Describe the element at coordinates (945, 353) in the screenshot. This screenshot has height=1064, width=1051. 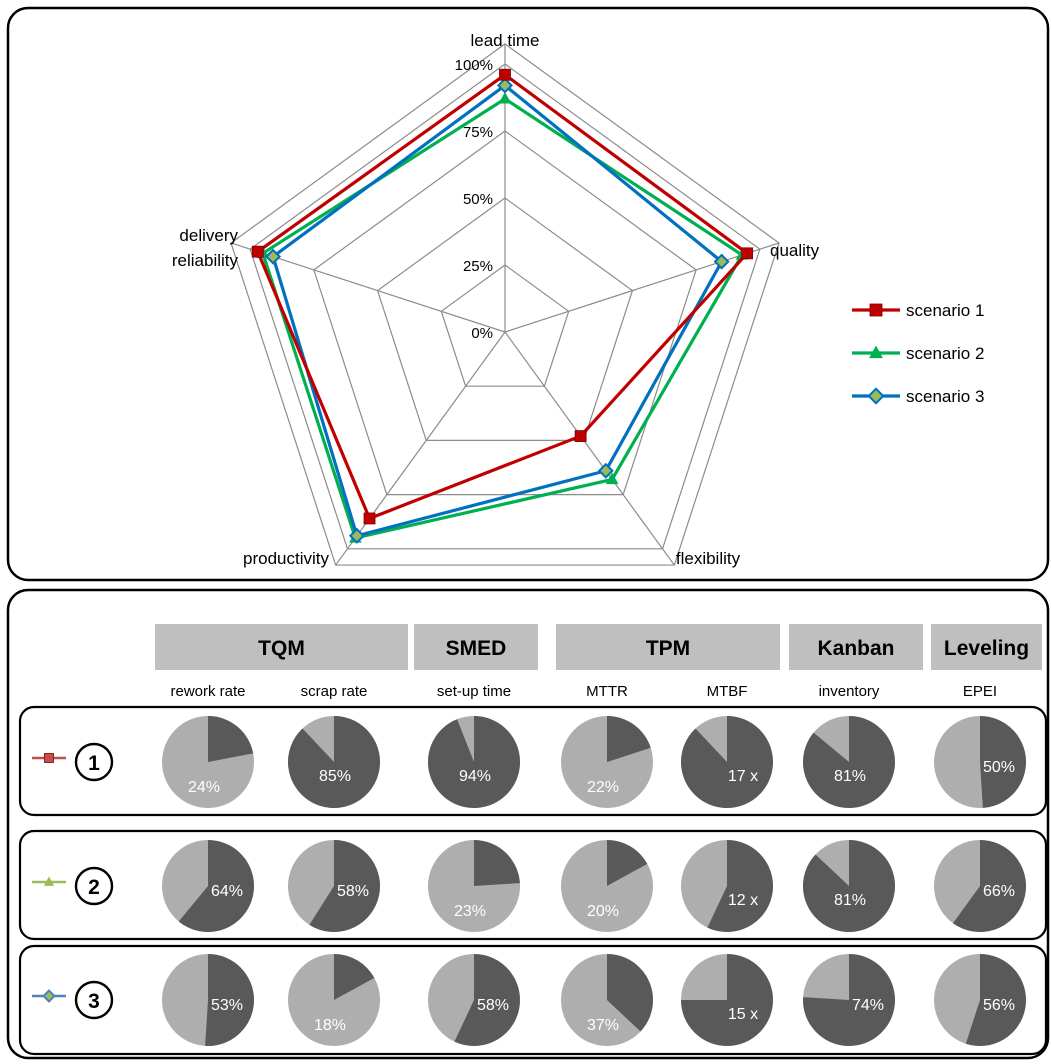
I see `legend-label: scenario 2` at that location.